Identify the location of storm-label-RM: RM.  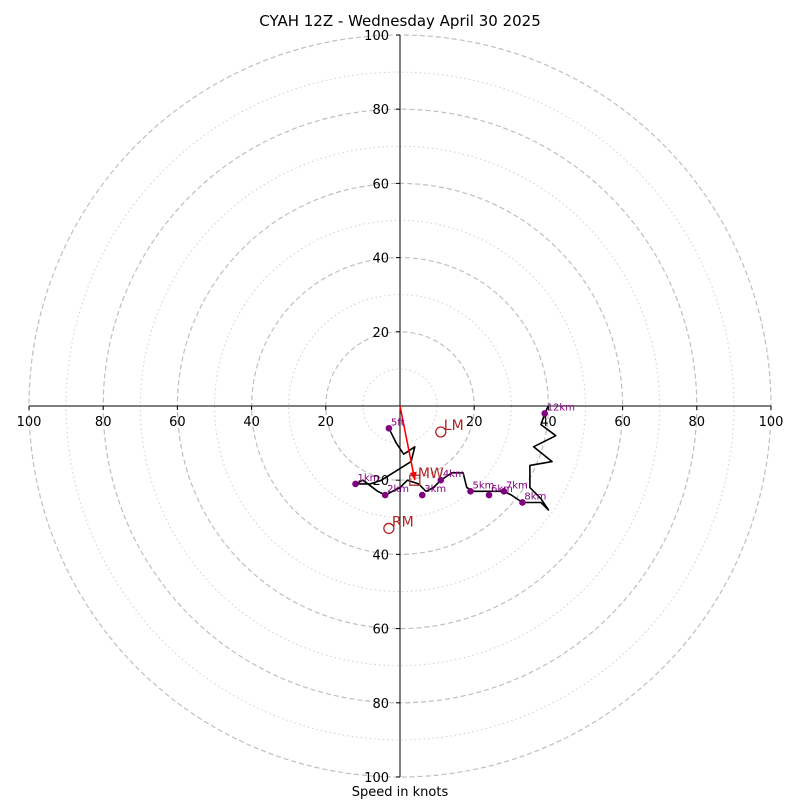
(403, 522).